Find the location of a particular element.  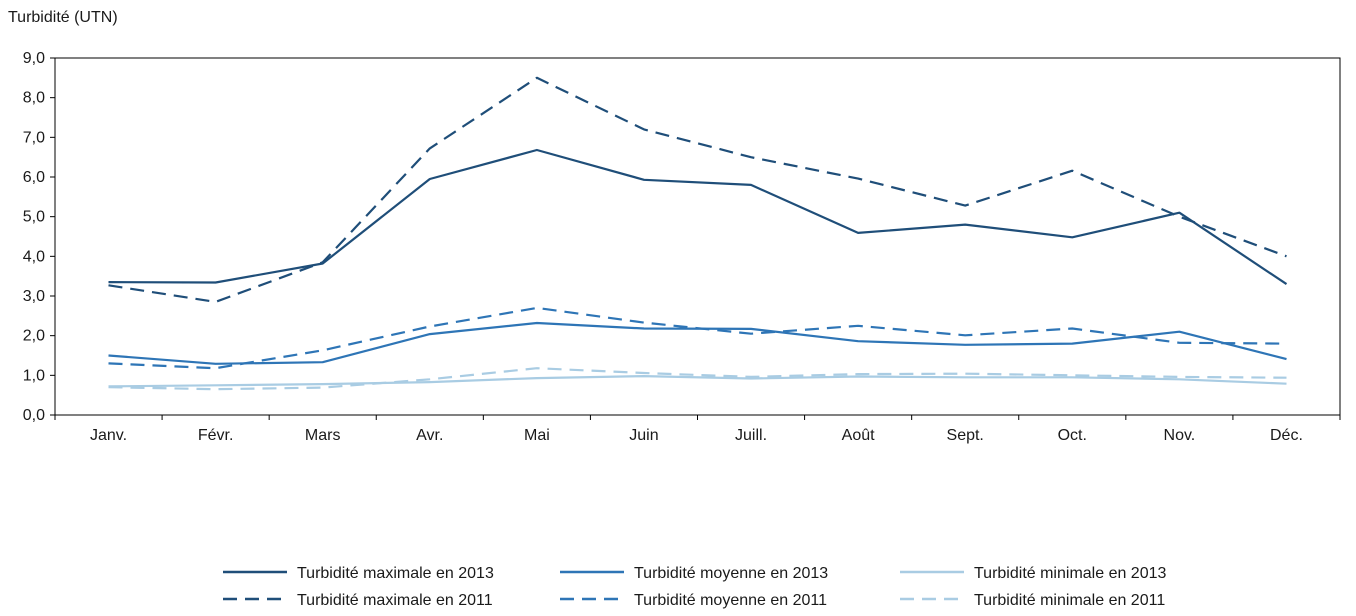

y-tick-label: 6,0 is located at coordinates (34, 177).